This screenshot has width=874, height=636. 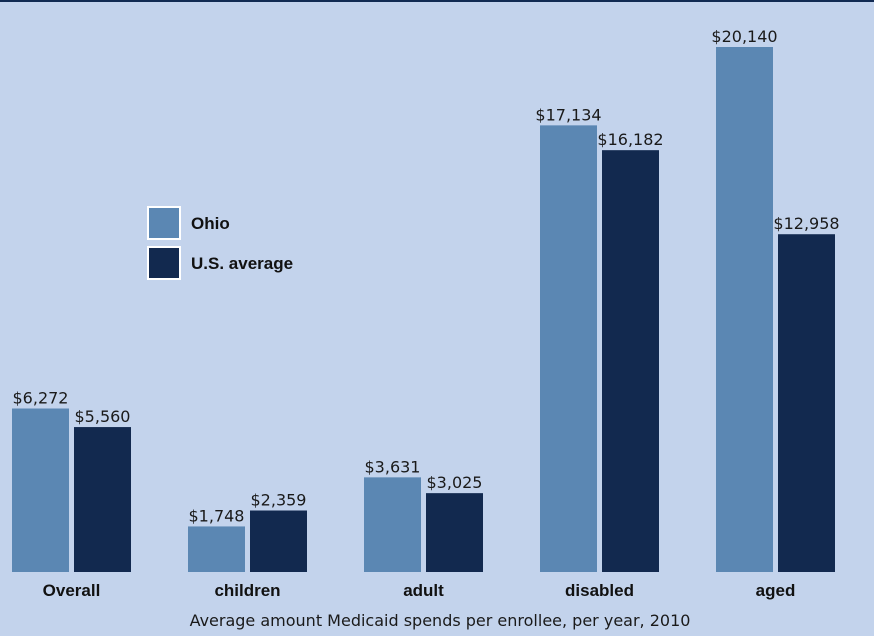 I want to click on value-label-overall-ohio: $6,272, so click(x=41, y=398).